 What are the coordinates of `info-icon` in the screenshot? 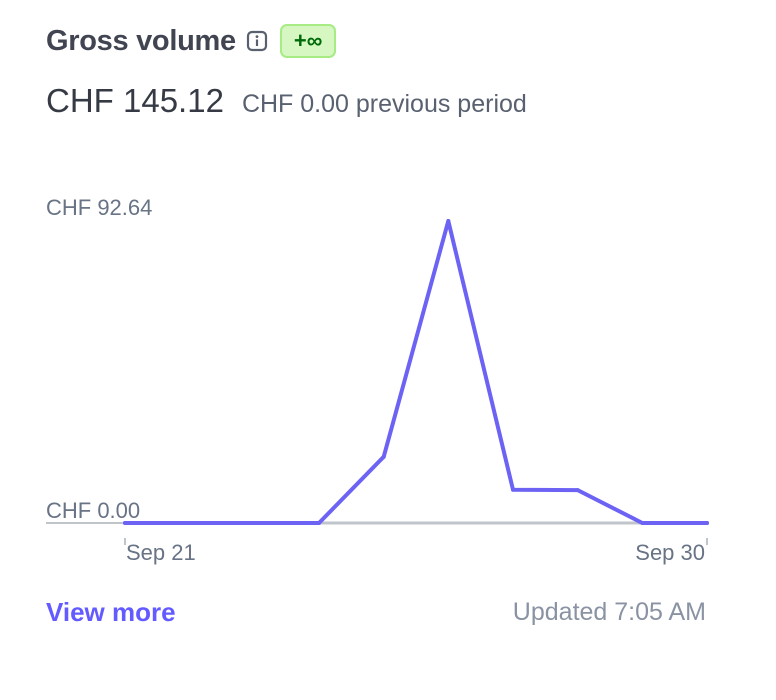 It's located at (257, 41).